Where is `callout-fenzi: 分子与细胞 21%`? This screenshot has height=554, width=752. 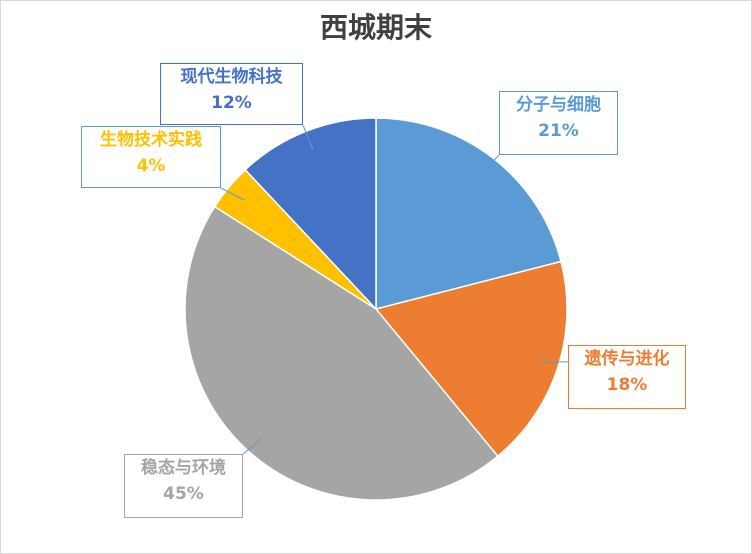 callout-fenzi: 分子与细胞 21% is located at coordinates (558, 123).